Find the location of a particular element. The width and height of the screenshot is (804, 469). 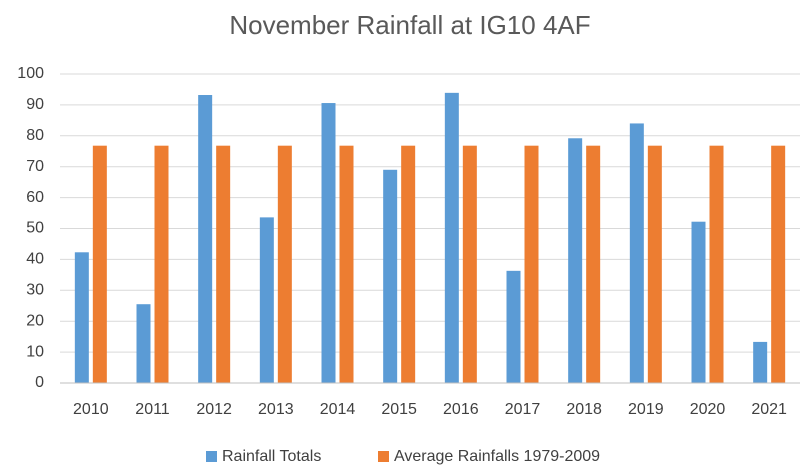

y-tick-label: 80 is located at coordinates (35, 135).